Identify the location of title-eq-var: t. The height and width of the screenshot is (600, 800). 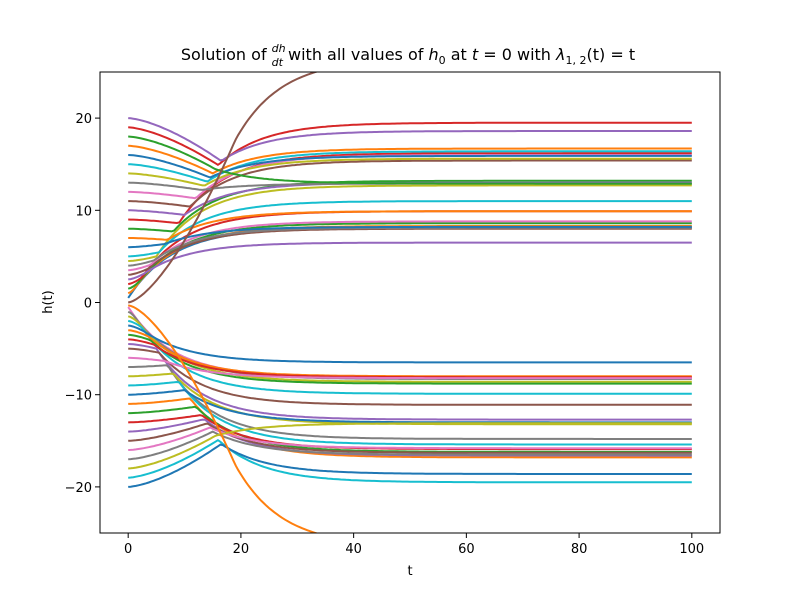
(475, 54).